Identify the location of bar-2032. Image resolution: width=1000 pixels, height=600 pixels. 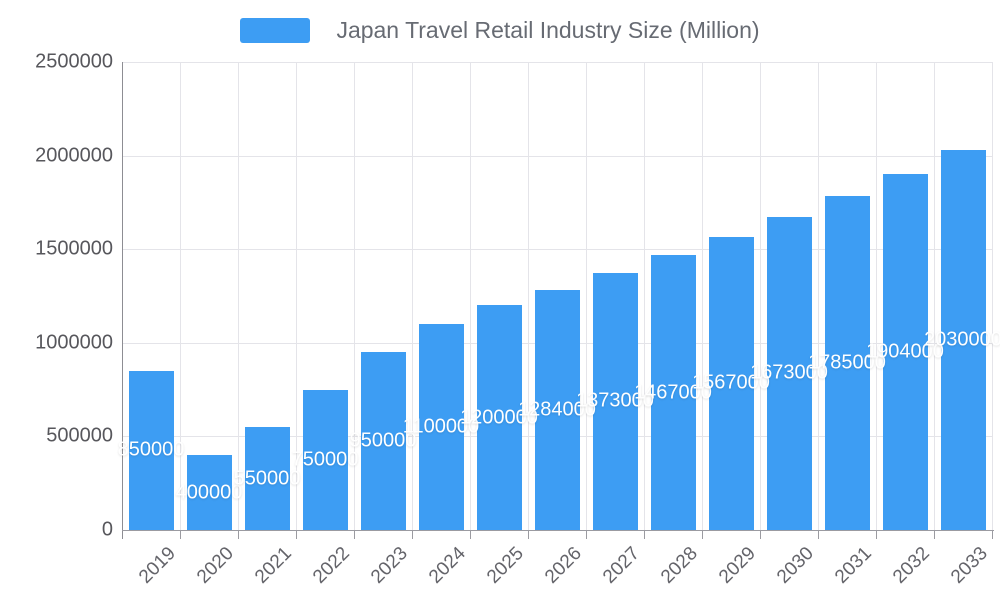
(905, 351).